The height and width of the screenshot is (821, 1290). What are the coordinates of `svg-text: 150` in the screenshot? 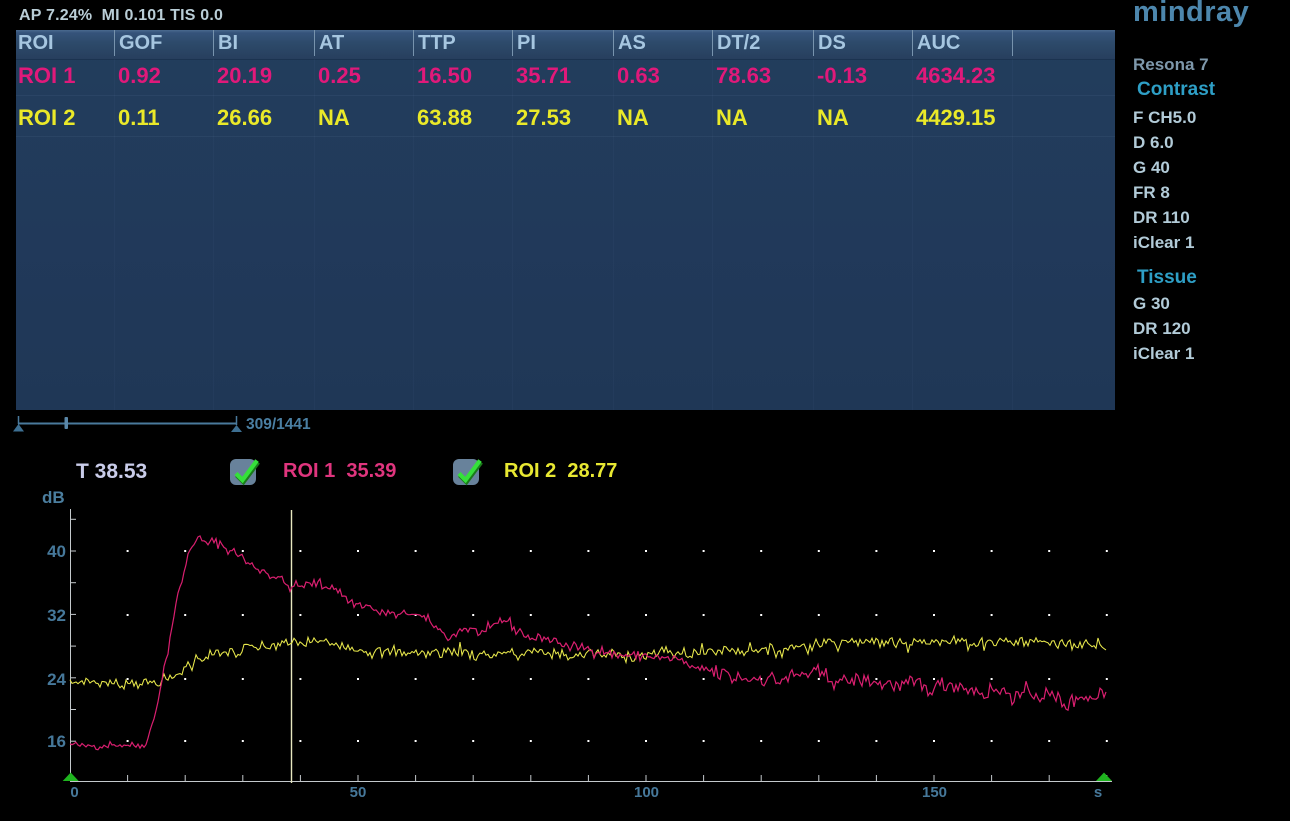 It's located at (934, 792).